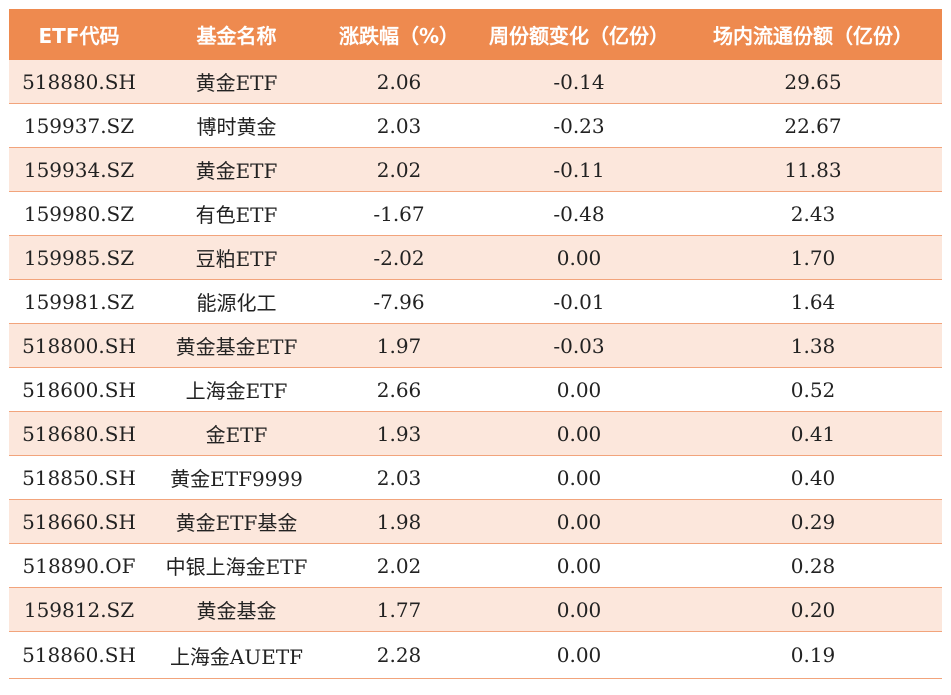 Image resolution: width=951 pixels, height=695 pixels. What do you see at coordinates (79, 125) in the screenshot?
I see `etf-code-cell: 159937.SZ` at bounding box center [79, 125].